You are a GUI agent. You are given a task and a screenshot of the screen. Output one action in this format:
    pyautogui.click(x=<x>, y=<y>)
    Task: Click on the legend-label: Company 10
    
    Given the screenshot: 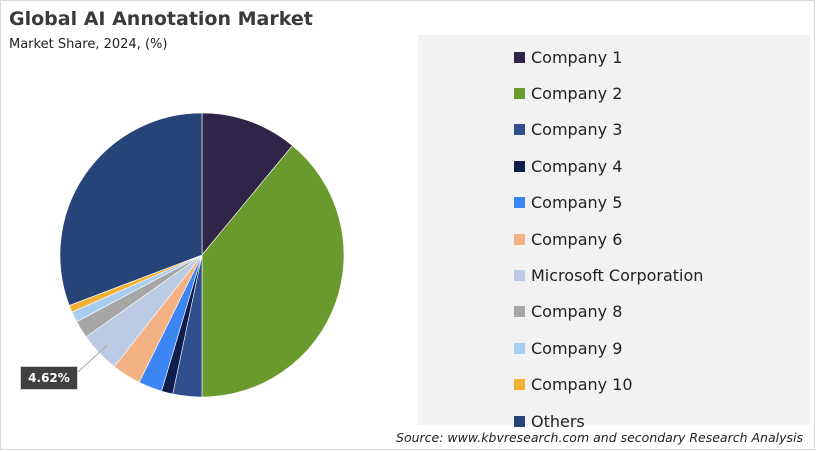 What is the action you would take?
    pyautogui.click(x=582, y=385)
    